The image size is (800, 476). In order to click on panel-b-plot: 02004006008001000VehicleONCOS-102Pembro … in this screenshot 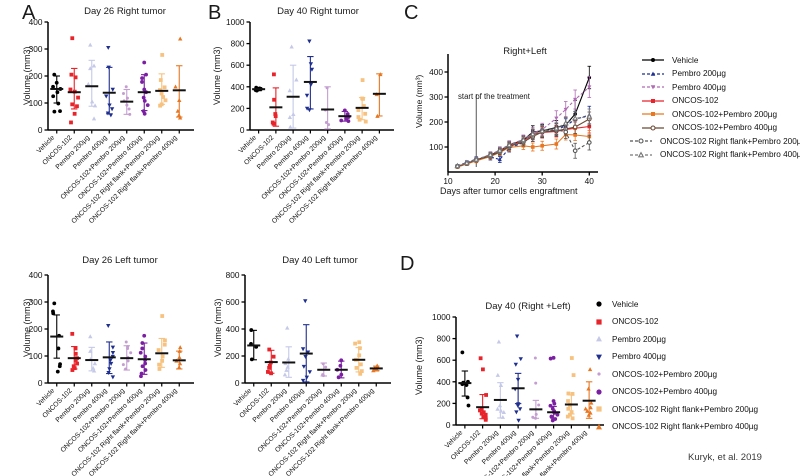, I will do `click(310, 121)`.